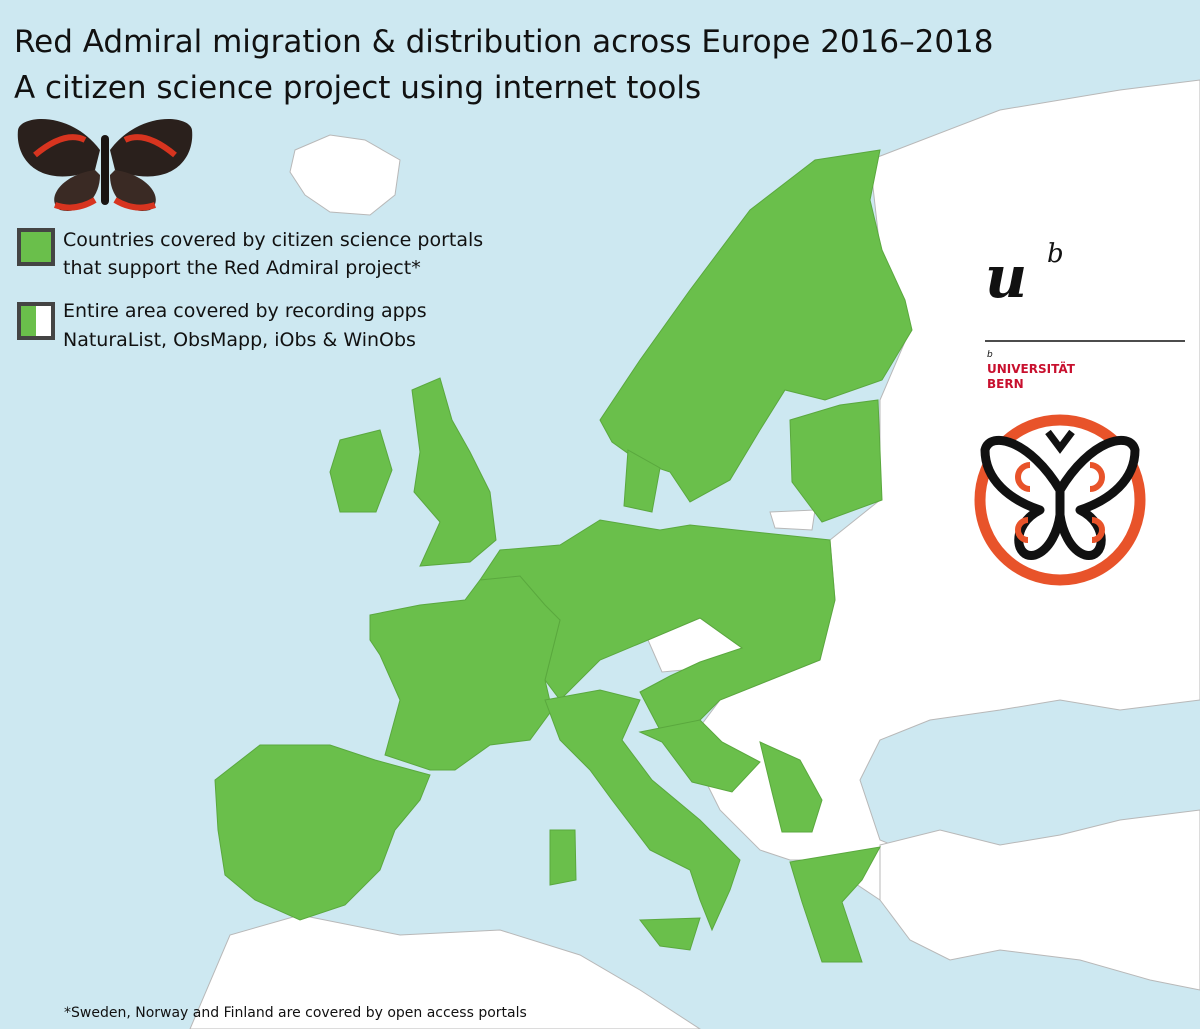 The height and width of the screenshot is (1029, 1200). Describe the element at coordinates (454, 472) in the screenshot. I see `great-britain` at that location.